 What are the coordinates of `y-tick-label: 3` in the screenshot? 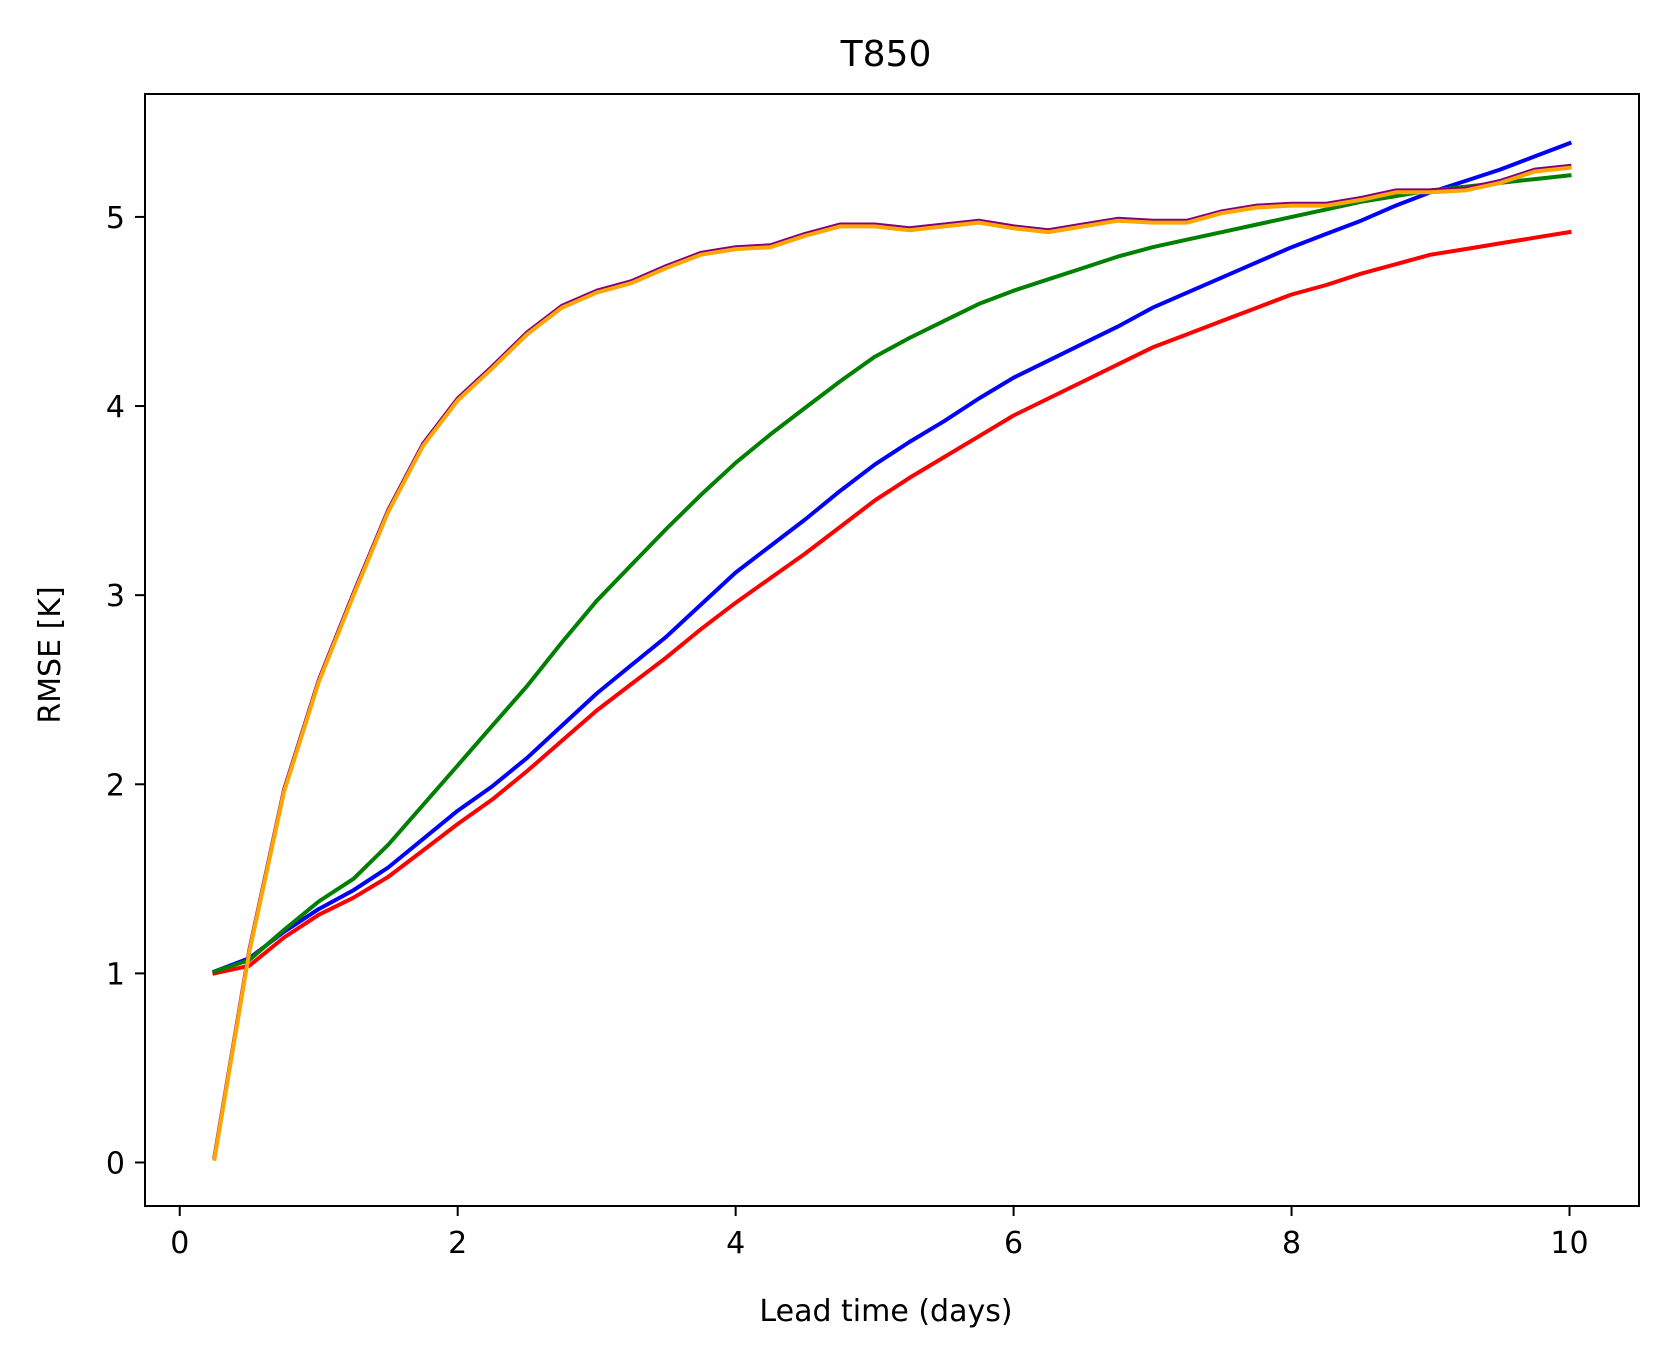 It's located at (115, 596).